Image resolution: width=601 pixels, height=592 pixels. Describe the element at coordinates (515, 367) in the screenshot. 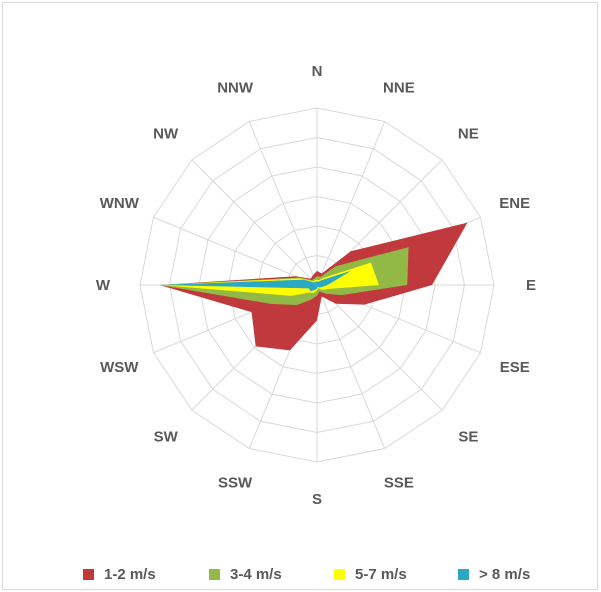

I see `dir-label-ese: ESE` at that location.